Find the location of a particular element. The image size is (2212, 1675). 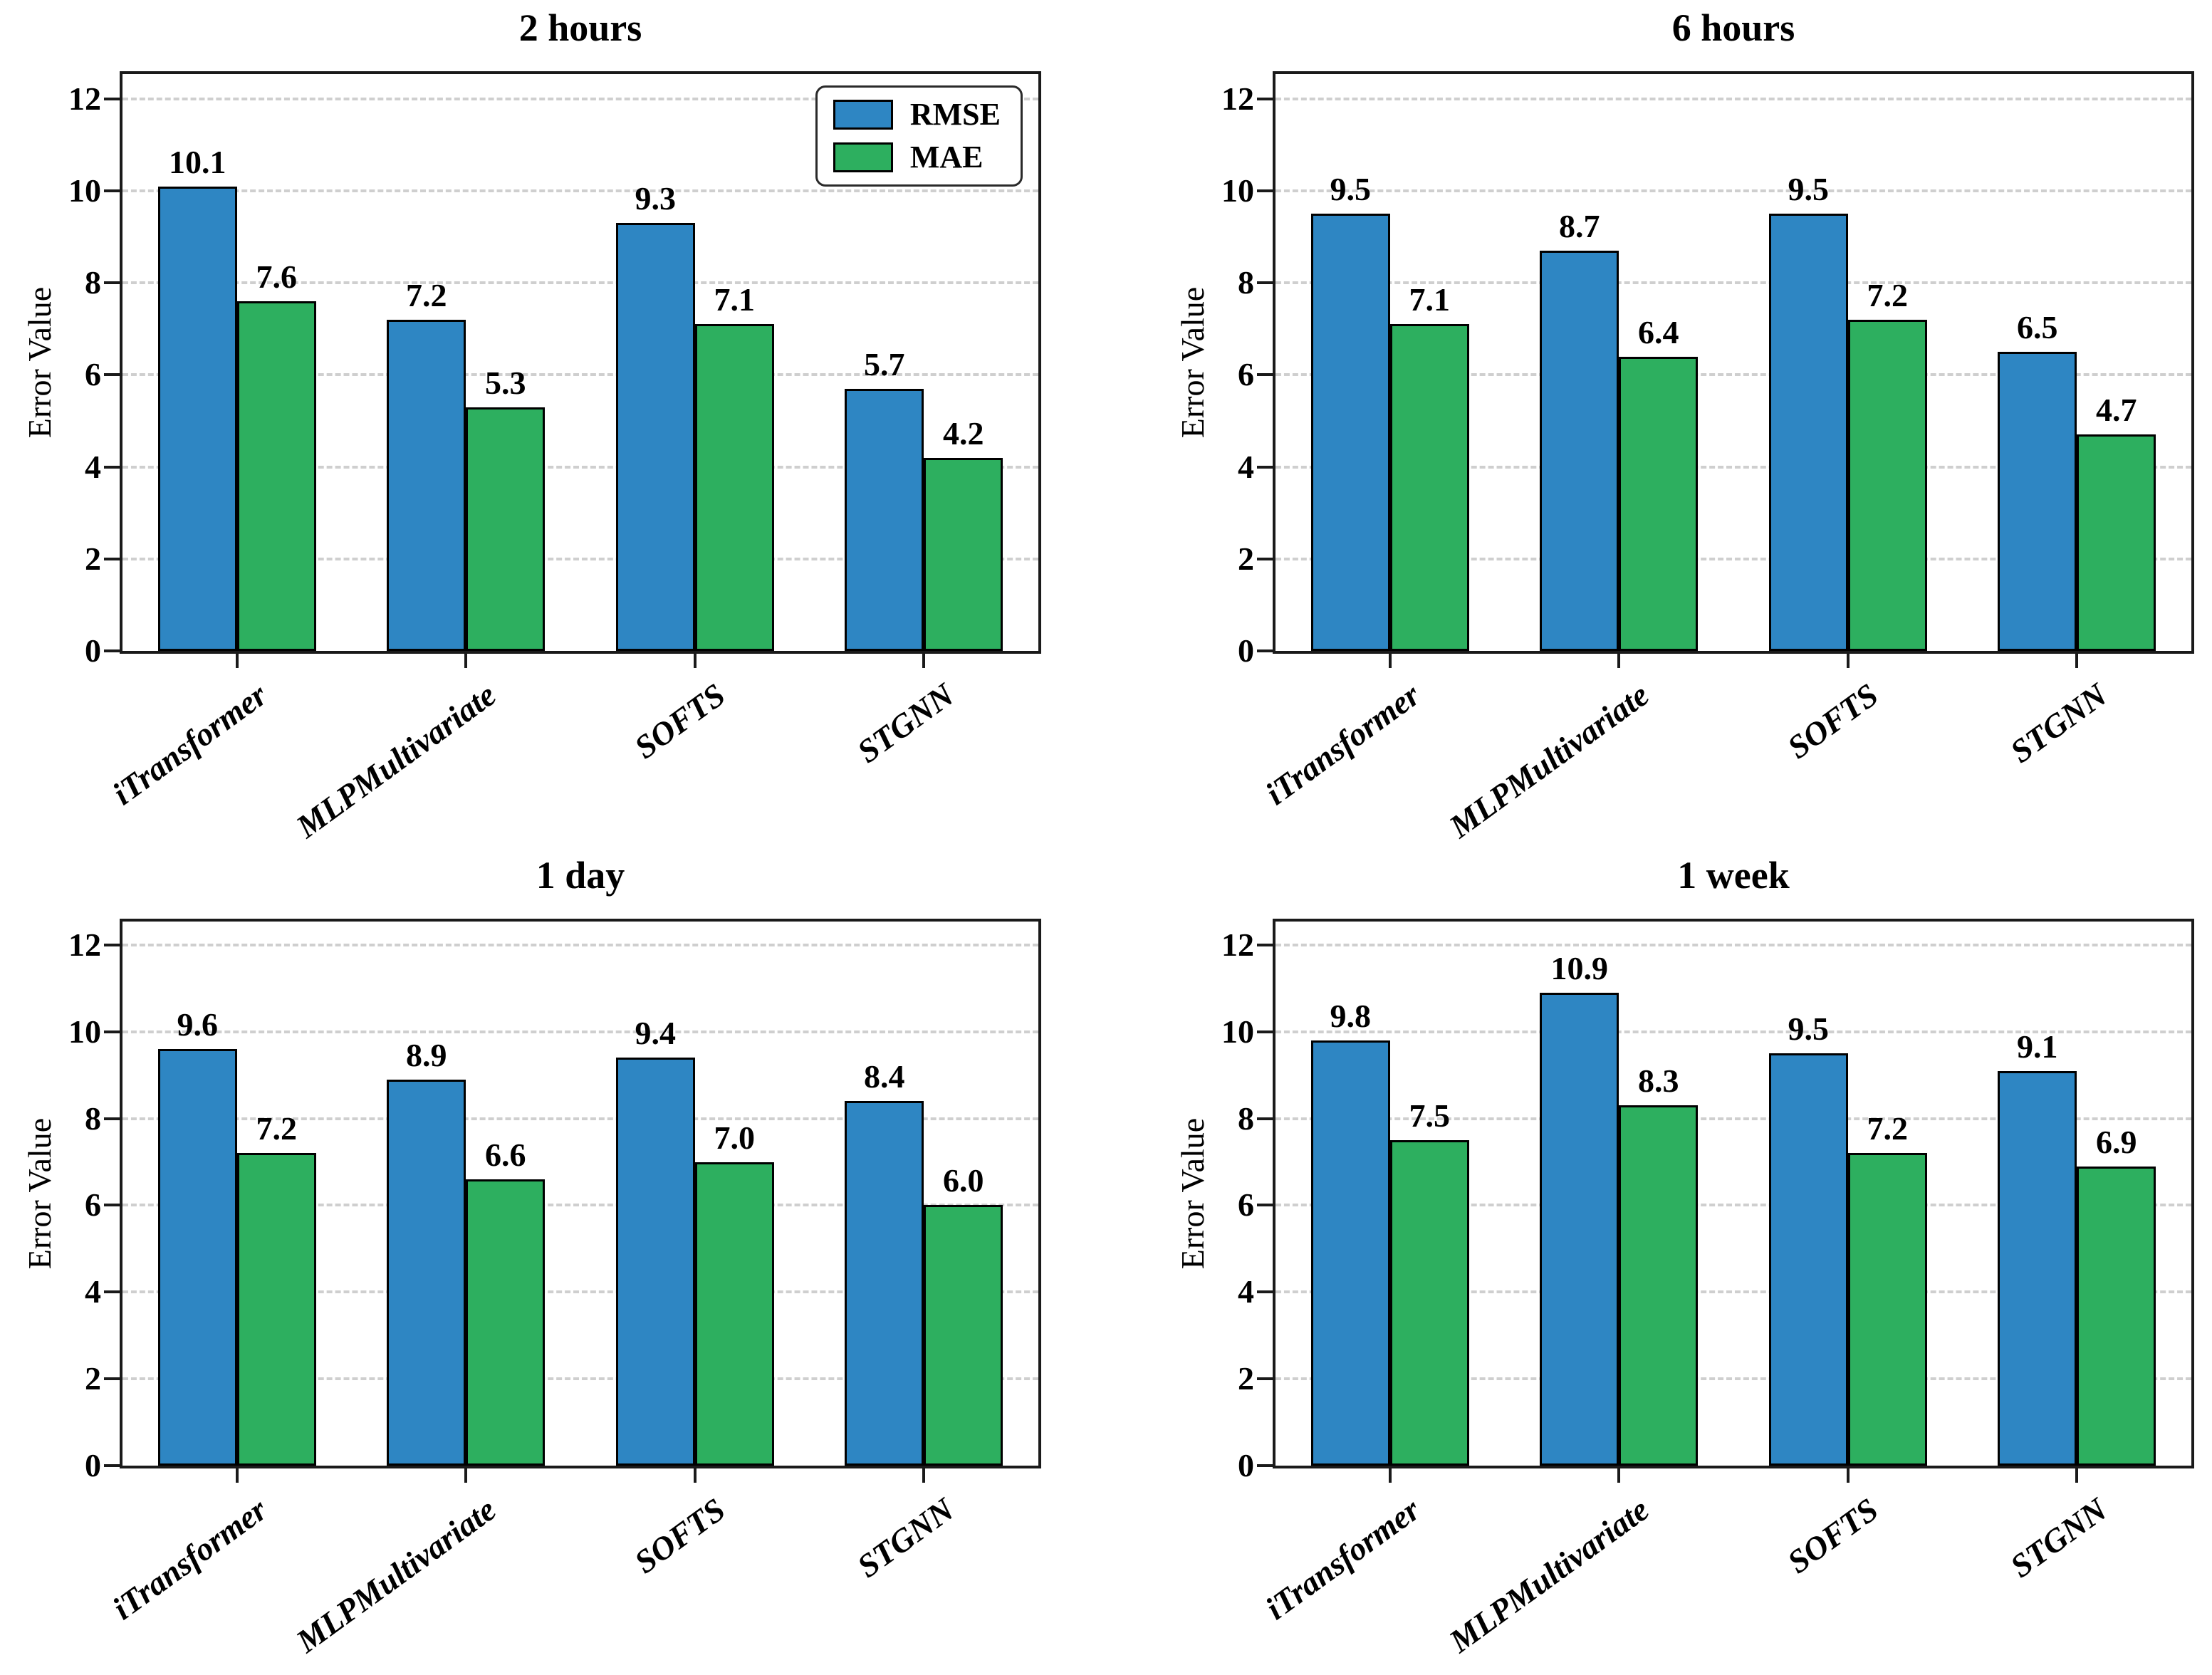

legend-item-mae: MAE is located at coordinates (917, 157).